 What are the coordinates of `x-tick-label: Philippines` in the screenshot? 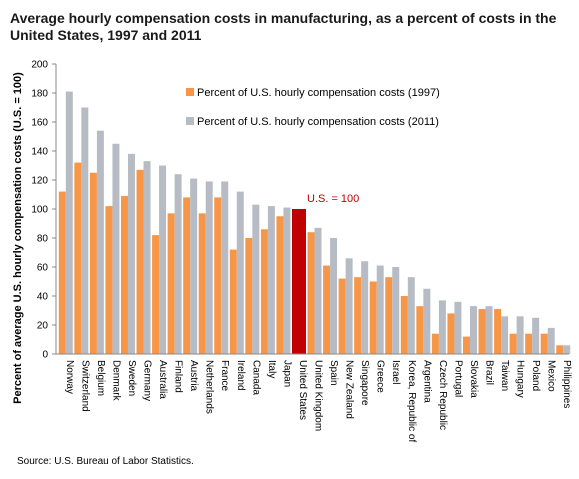 It's located at (566, 384).